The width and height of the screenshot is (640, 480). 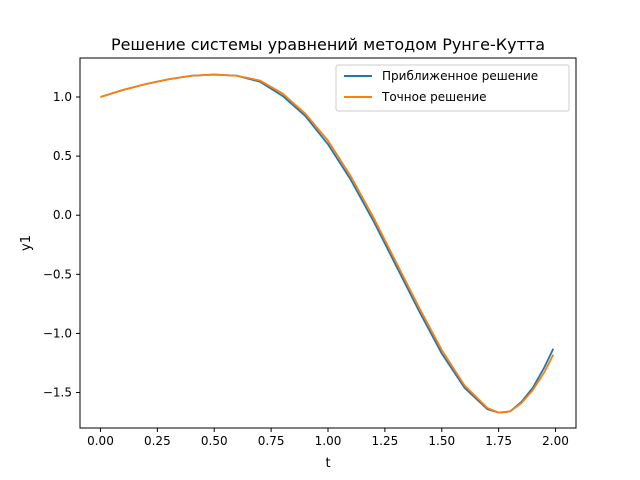 I want to click on x-axis-ticks: 0.00 0.25 0.50 0.75 1.00 1.25 1.50 1.75 2.00, so click(x=328, y=438).